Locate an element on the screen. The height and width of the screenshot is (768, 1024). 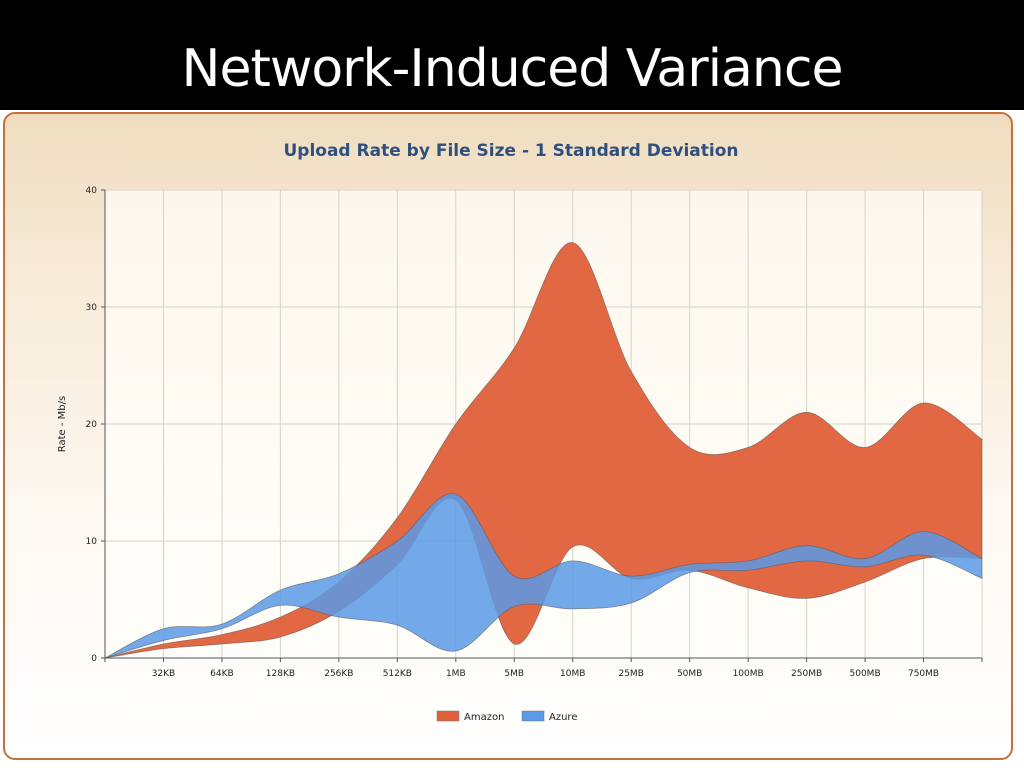
x-tick-label: 256KB is located at coordinates (338, 674).